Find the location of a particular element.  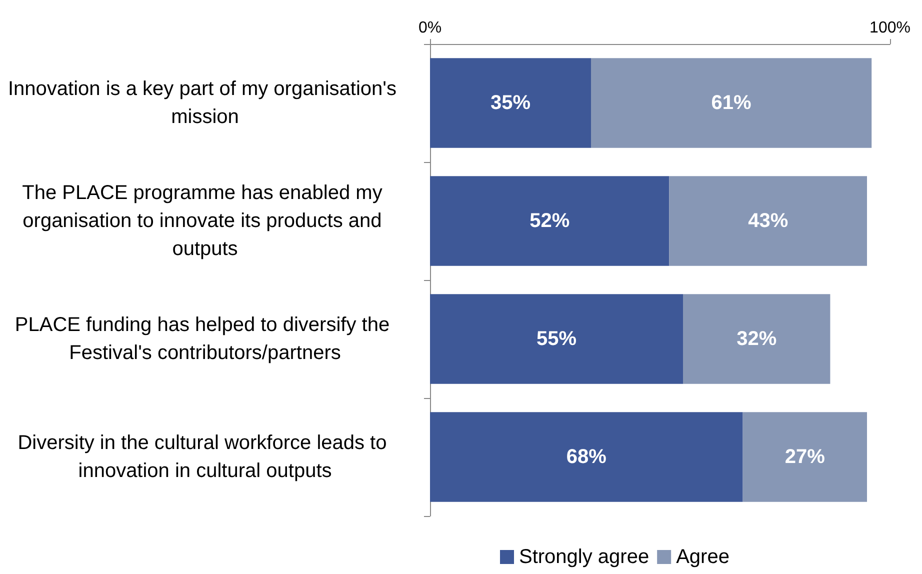

y-tick-label: The PLACE programme has enabled my organisation to innovate its products and outputs is located at coordinates (205, 221).